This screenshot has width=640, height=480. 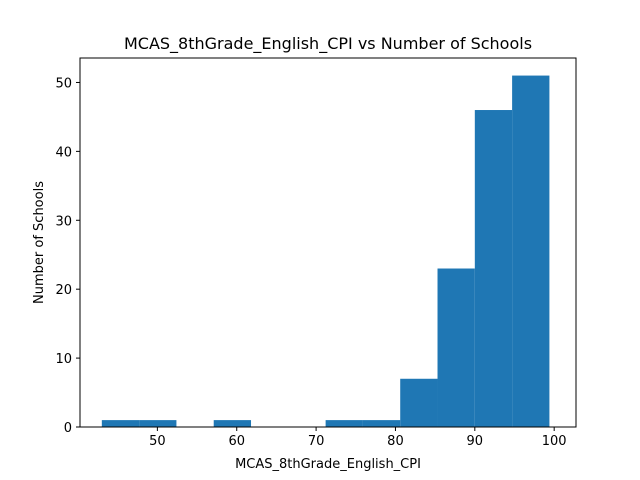 I want to click on y-axis-label: Number of Schools, so click(x=39, y=242).